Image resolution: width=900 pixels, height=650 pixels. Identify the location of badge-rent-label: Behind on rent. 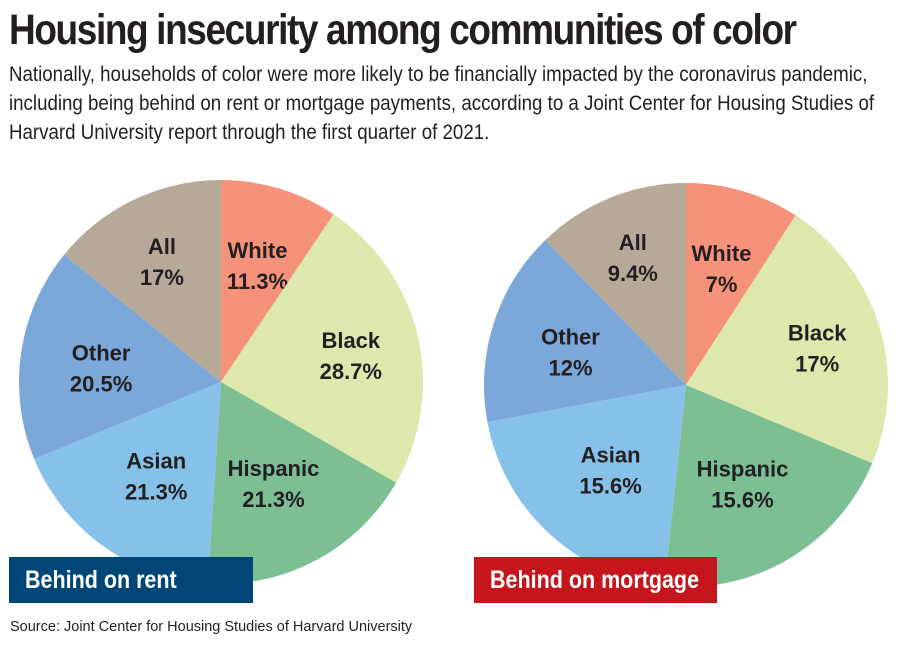
(101, 580).